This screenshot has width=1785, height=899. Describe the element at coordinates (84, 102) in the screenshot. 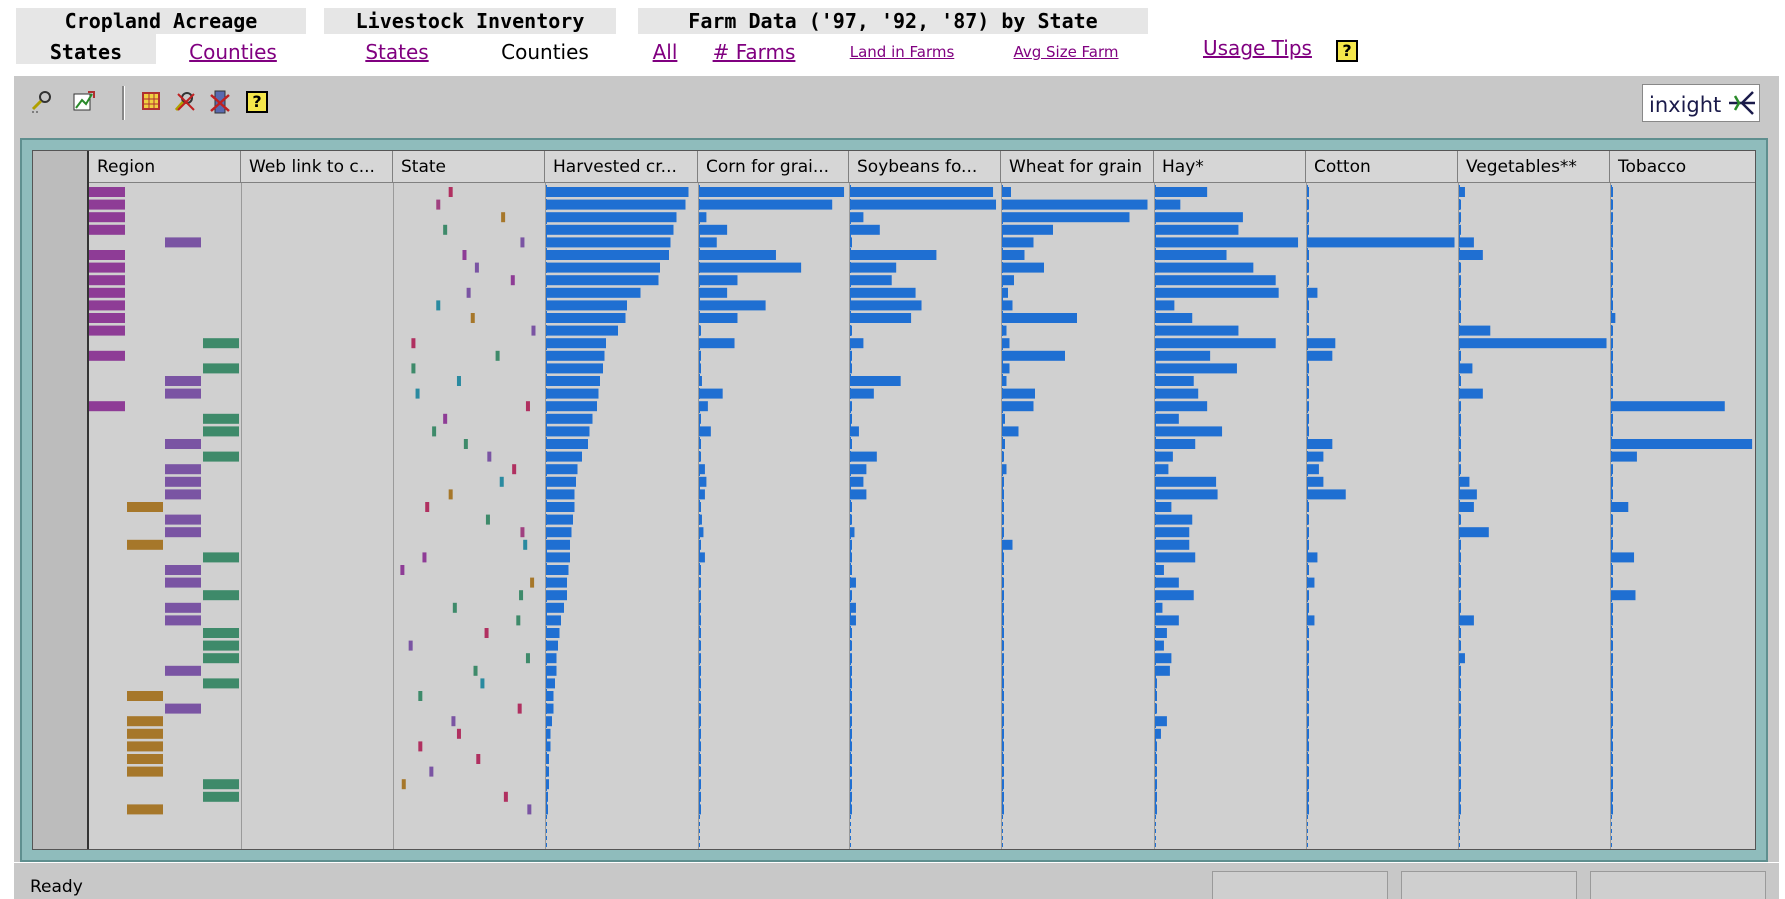

I see `chart-export-icon` at that location.